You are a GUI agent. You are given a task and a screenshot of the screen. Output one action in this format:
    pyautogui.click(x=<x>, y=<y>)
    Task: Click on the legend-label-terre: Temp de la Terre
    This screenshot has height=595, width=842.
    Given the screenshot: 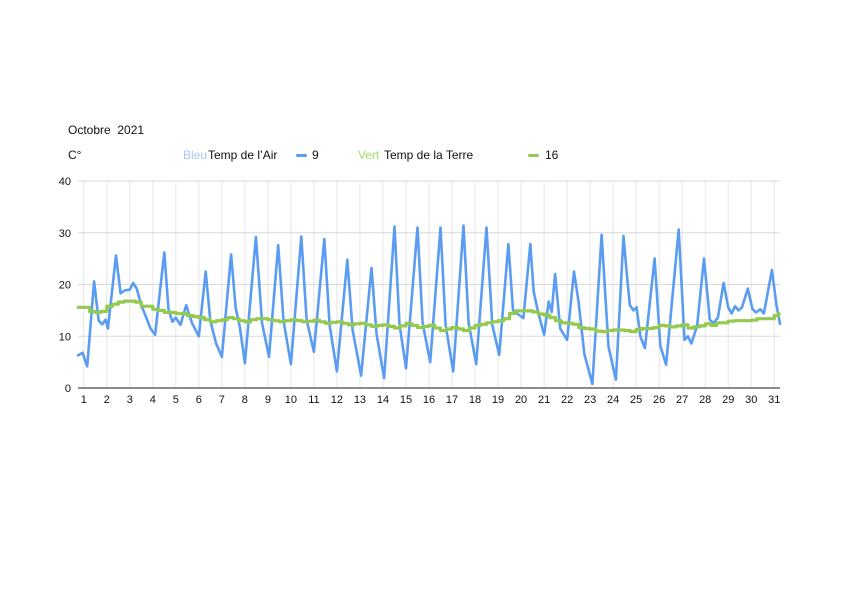 What is the action you would take?
    pyautogui.click(x=429, y=155)
    